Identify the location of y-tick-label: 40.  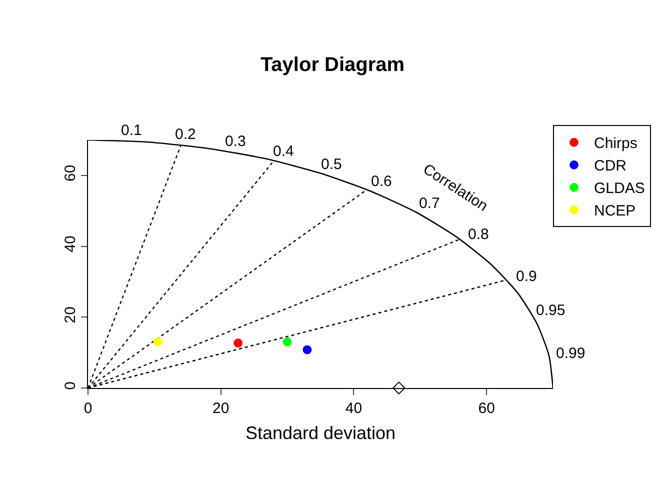
(70, 244).